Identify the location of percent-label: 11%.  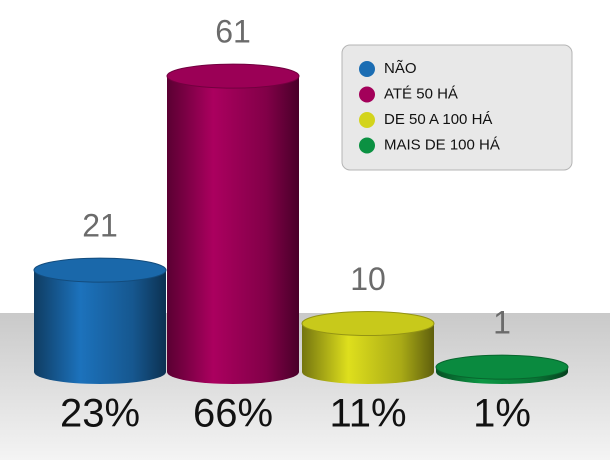
(367, 414).